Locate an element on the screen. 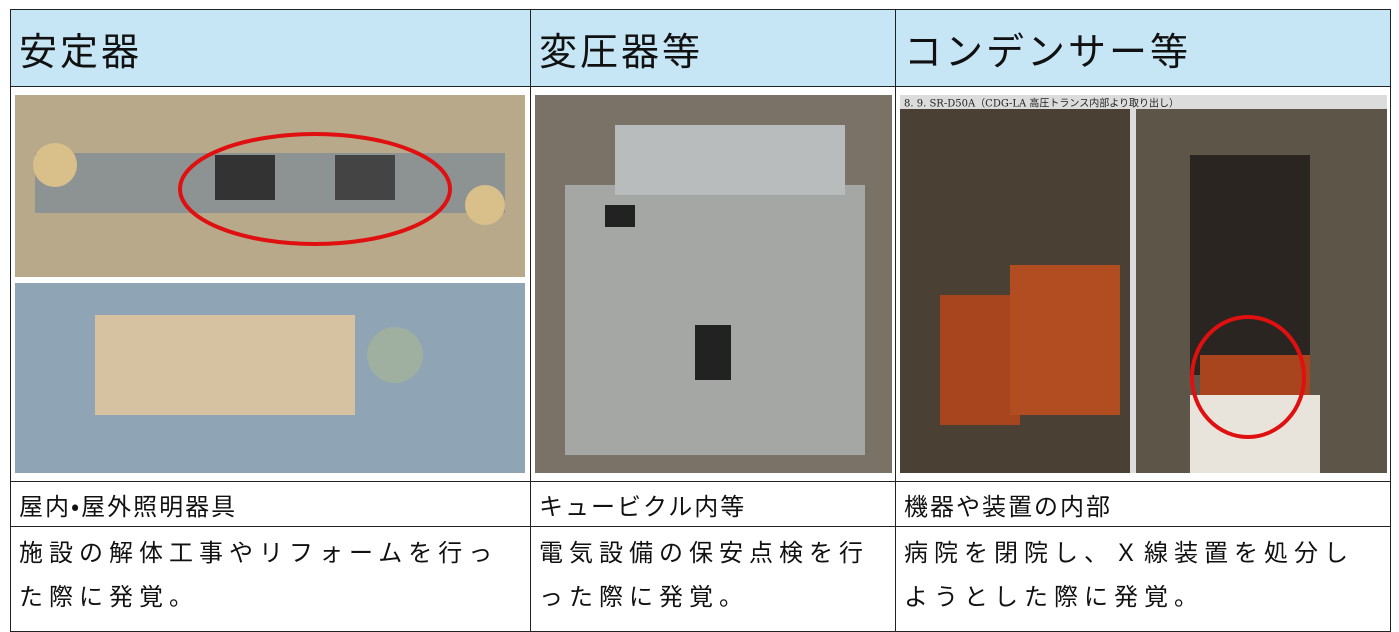  cell: 病院を閉院し、Ｘ線装置を処分しようとした際に発覚。 is located at coordinates (1143, 579).